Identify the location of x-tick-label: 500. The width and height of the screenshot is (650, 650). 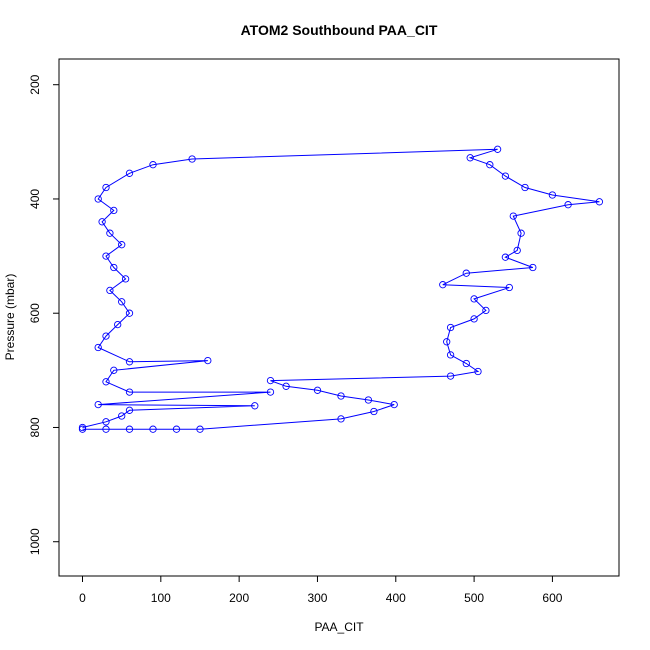
(474, 598).